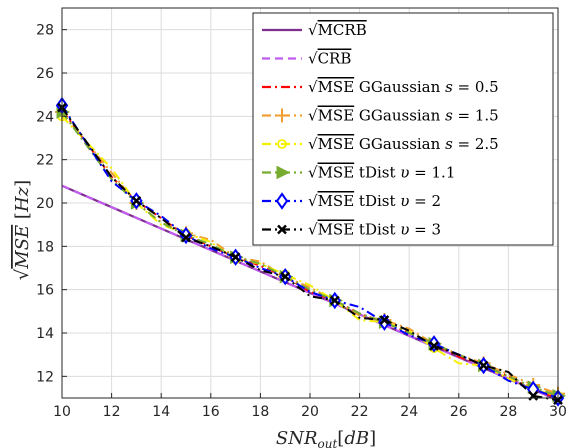 The height and width of the screenshot is (448, 574). I want to click on x-tick-label: 10, so click(62, 412).